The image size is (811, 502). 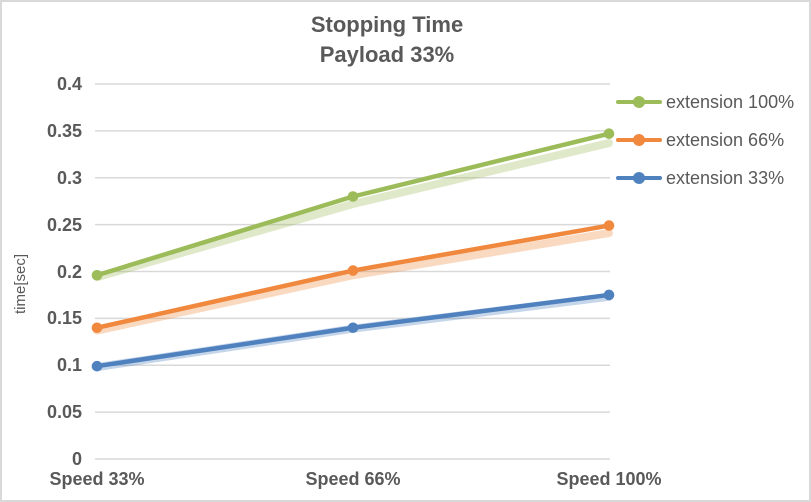 What do you see at coordinates (97, 479) in the screenshot?
I see `x-axis-label: Speed 33%` at bounding box center [97, 479].